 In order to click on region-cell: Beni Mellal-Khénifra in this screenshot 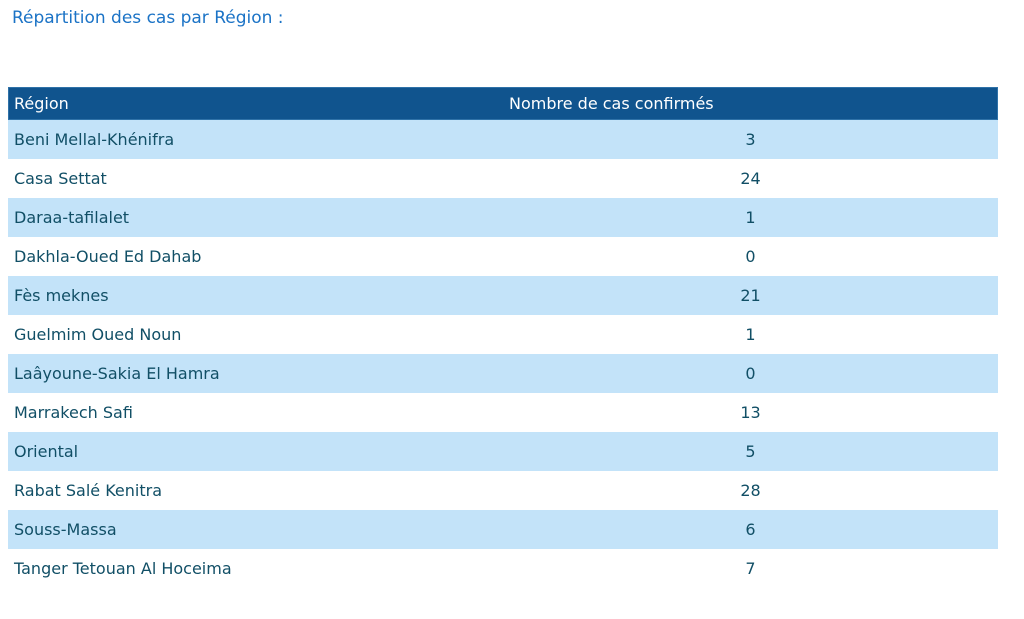, I will do `click(94, 139)`.